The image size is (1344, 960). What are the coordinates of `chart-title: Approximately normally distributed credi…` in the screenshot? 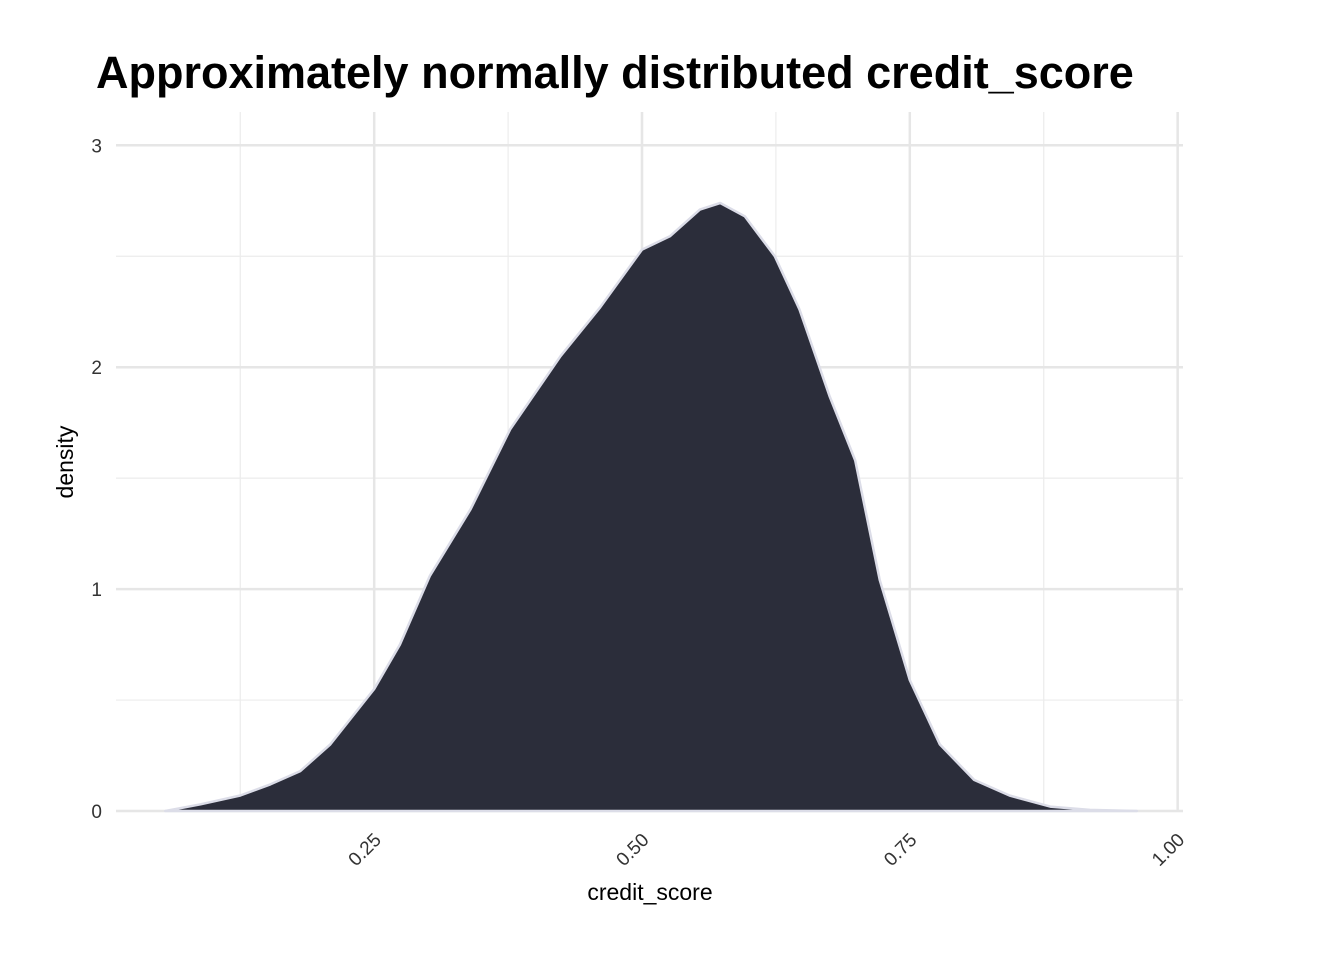 It's located at (615, 72).